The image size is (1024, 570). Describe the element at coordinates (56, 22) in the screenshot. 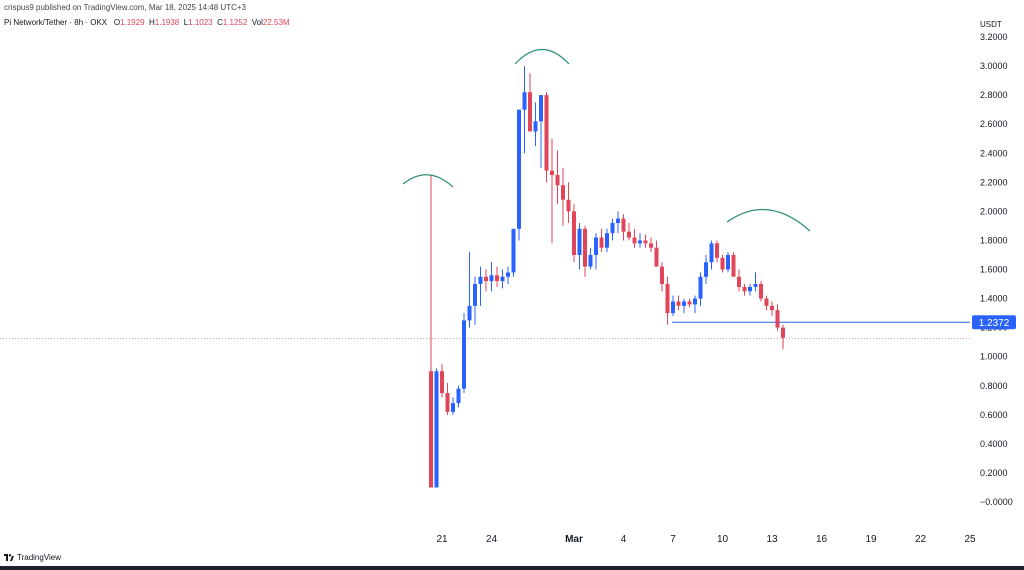

I see `symbol-name: Pi Network/Tether · 8h · OKX` at that location.